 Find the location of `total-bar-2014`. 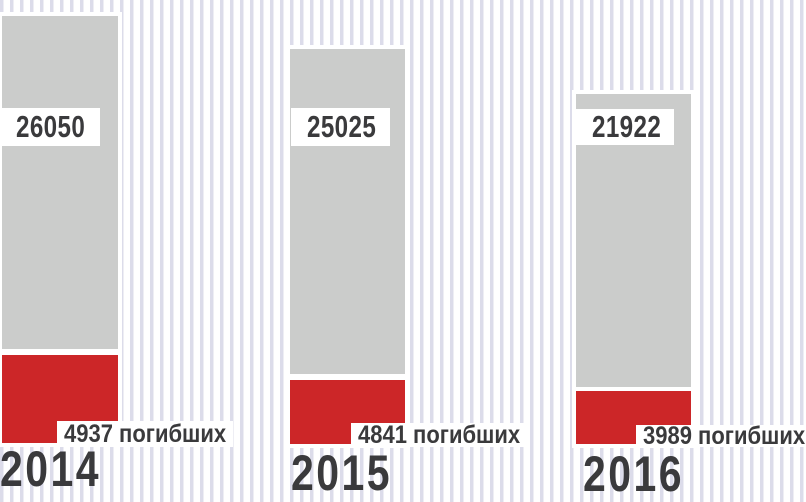

total-bar-2014 is located at coordinates (60, 182).